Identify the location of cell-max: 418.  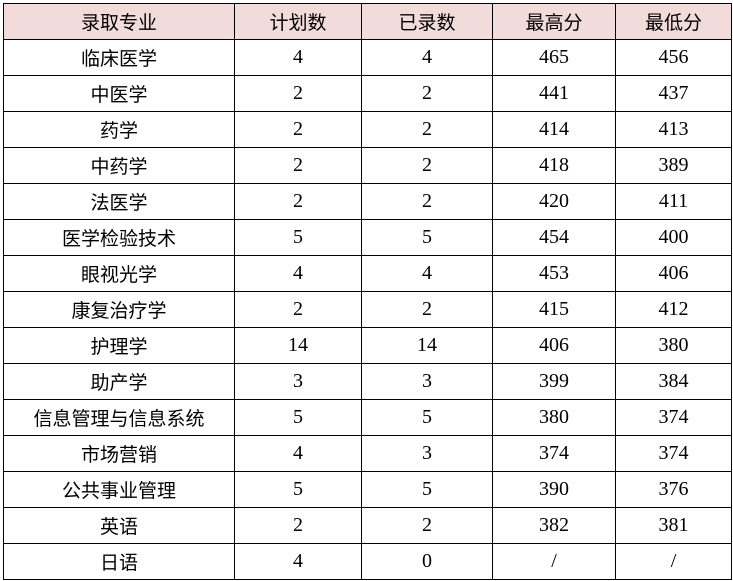
(554, 165).